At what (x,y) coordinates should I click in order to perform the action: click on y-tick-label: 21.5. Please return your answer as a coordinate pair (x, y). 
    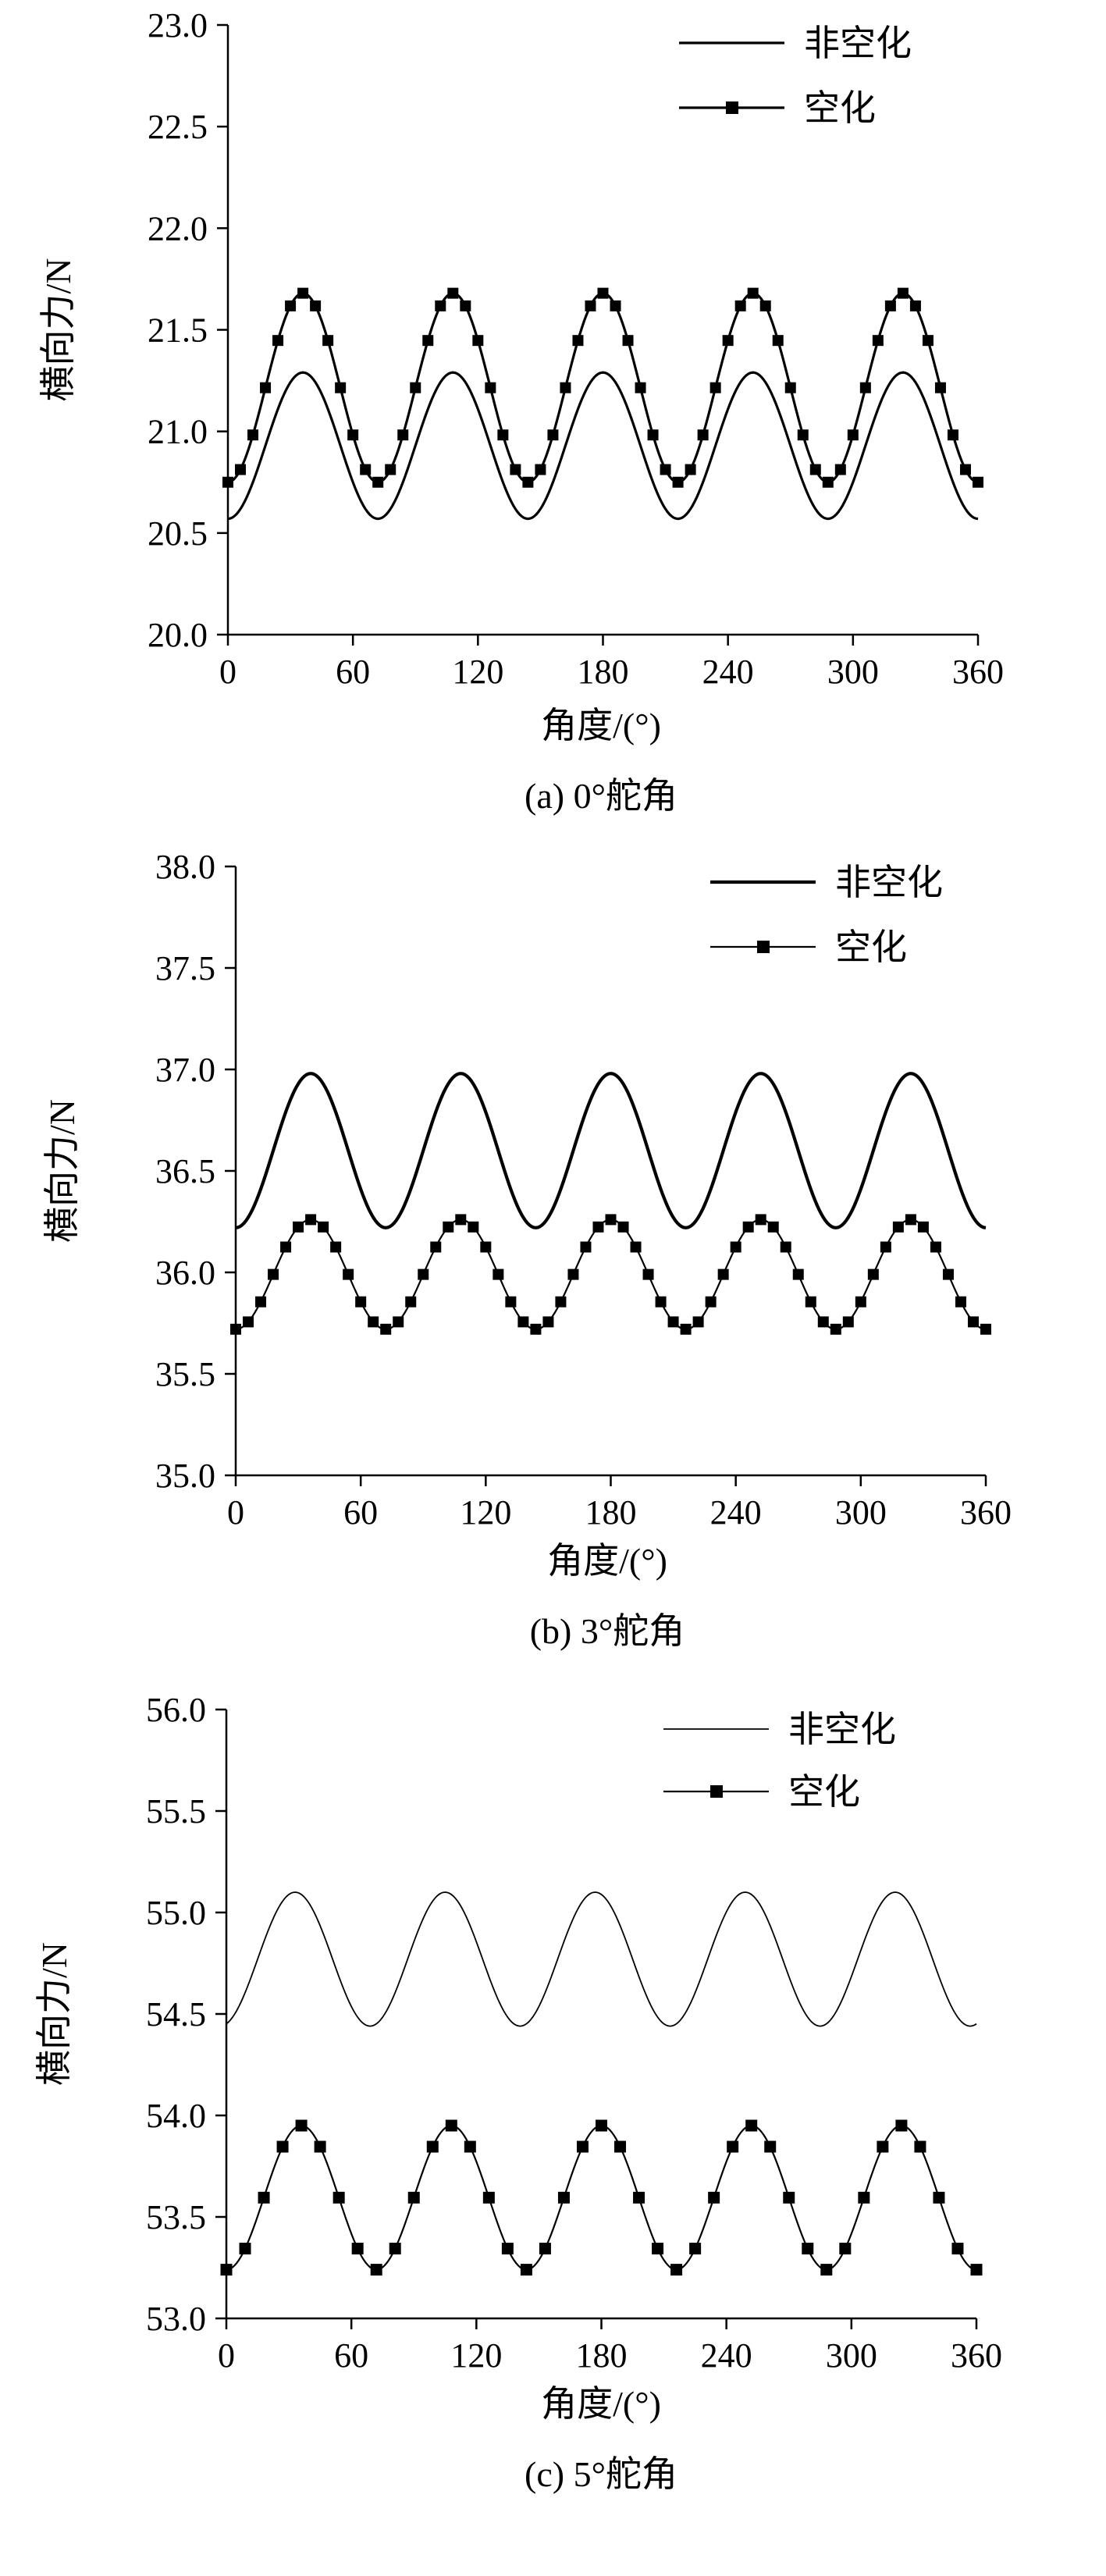
    Looking at the image, I should click on (178, 330).